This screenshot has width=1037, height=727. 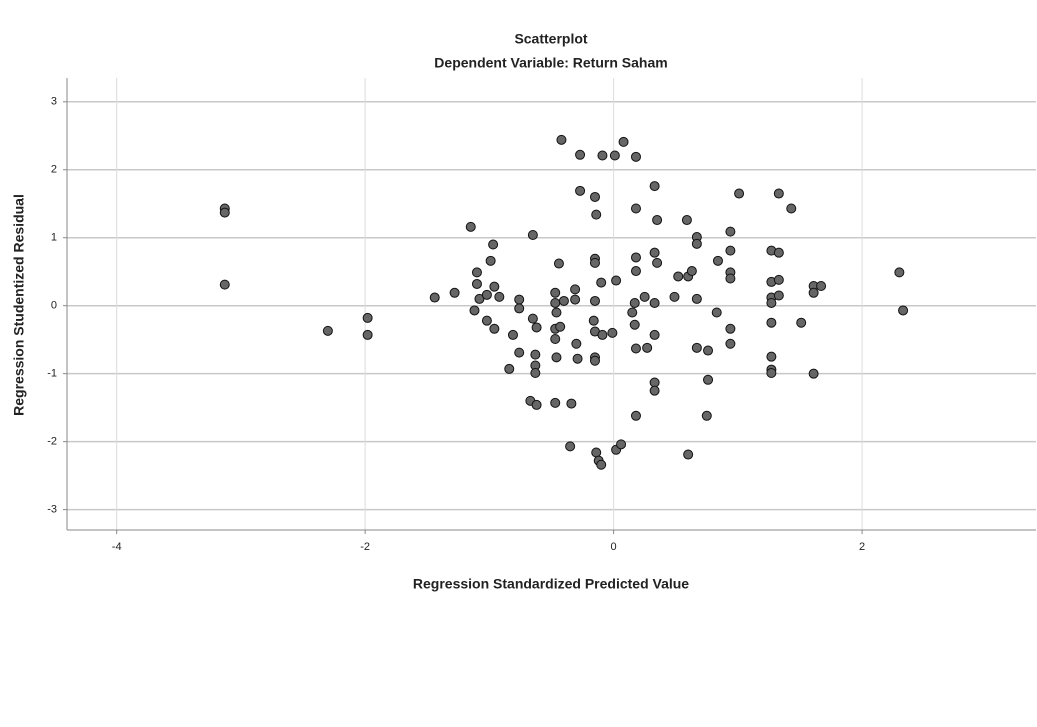 What do you see at coordinates (550, 39) in the screenshot?
I see `chart-title: Scatterplot` at bounding box center [550, 39].